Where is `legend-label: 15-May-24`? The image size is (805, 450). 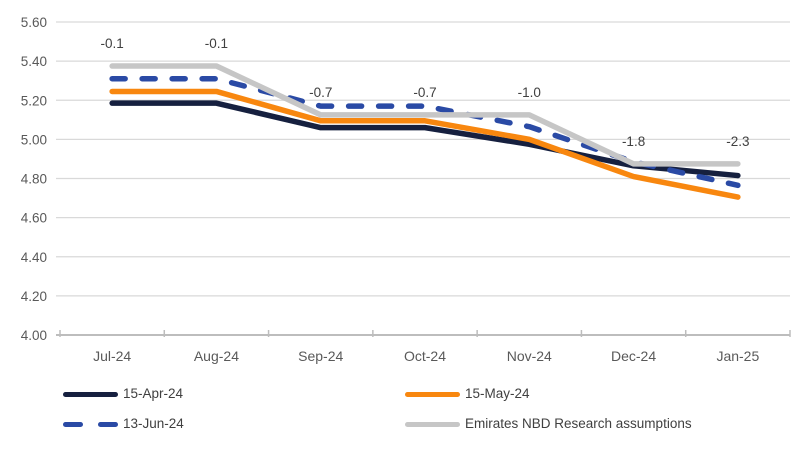 legend-label: 15-May-24 is located at coordinates (497, 393).